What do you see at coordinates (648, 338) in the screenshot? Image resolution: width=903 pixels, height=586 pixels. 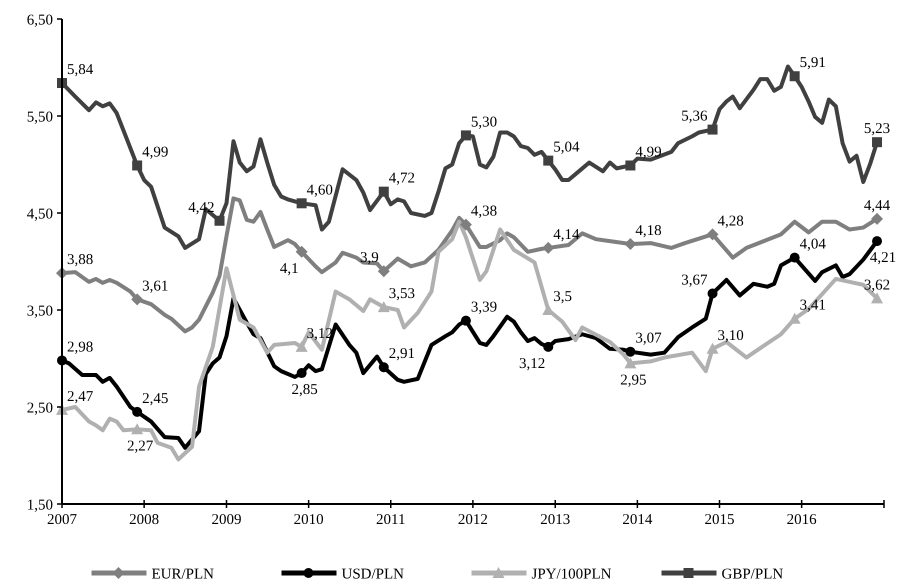 I see `data-label: 3,07` at bounding box center [648, 338].